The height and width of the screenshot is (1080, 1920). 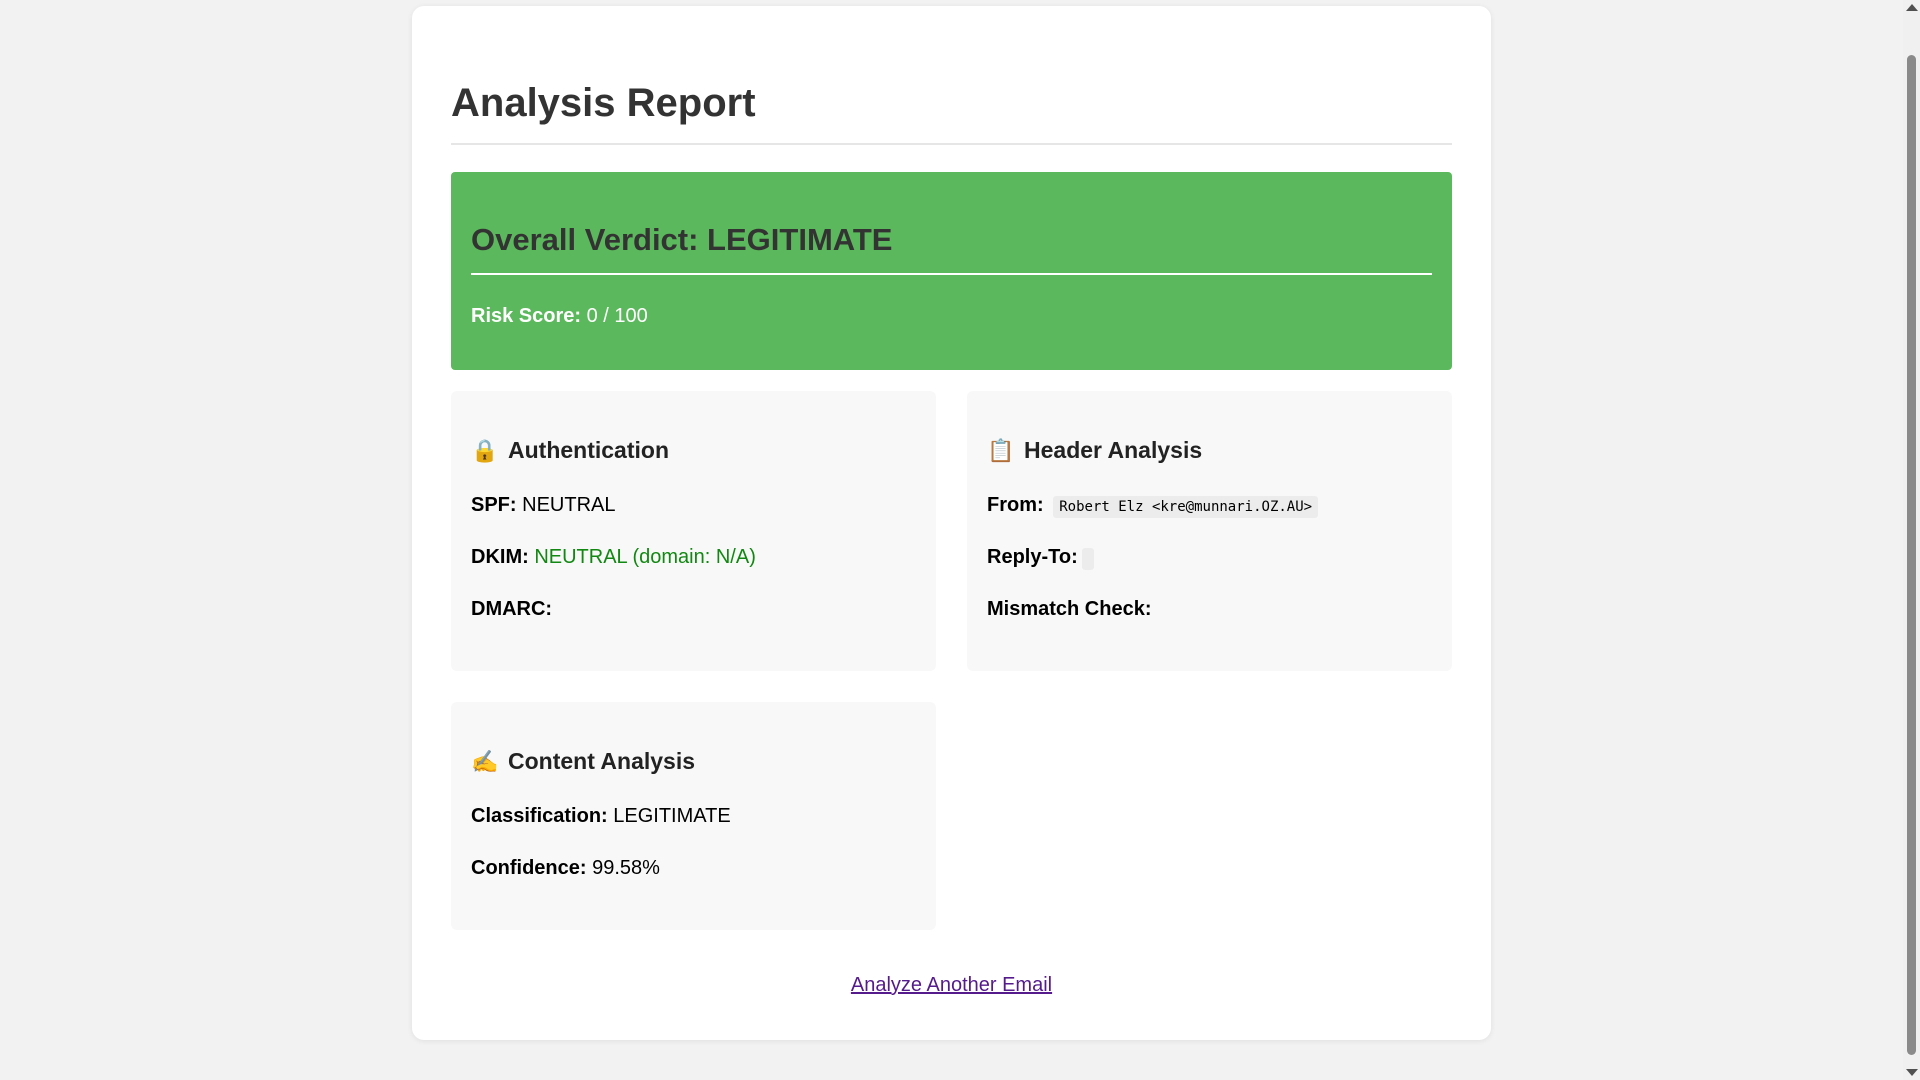 What do you see at coordinates (588, 450) in the screenshot?
I see `authentication-title-text: Authentication` at bounding box center [588, 450].